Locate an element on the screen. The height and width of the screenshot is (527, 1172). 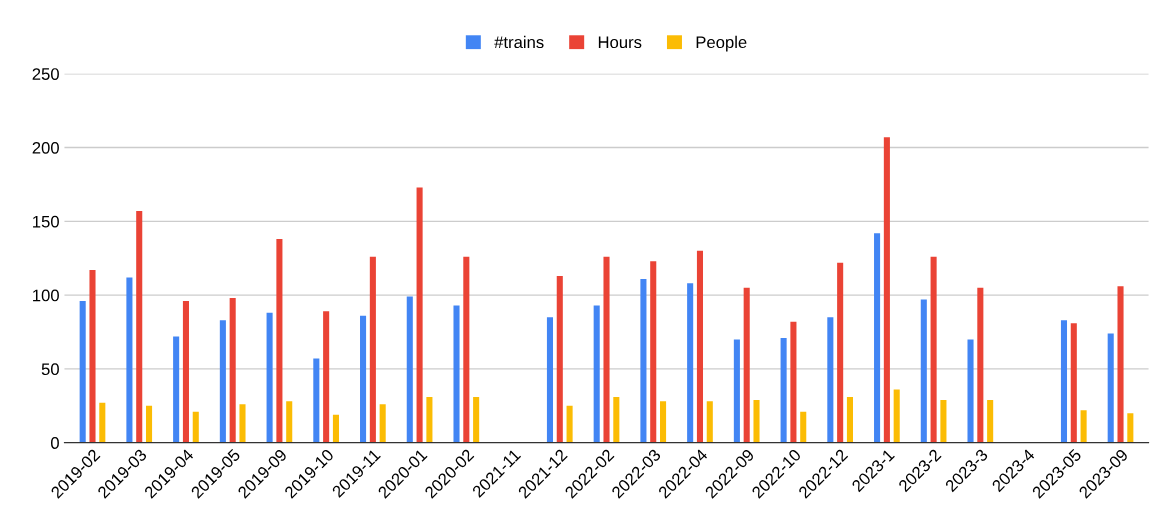
legend-label: People is located at coordinates (721, 43).